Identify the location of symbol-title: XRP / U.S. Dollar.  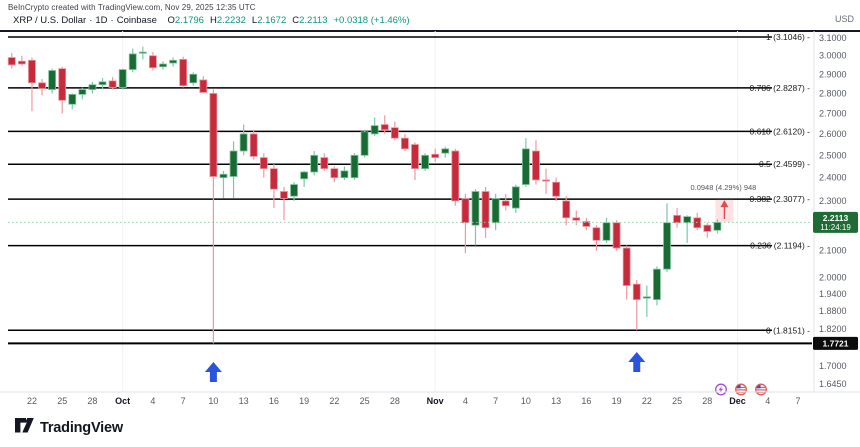
(50, 20).